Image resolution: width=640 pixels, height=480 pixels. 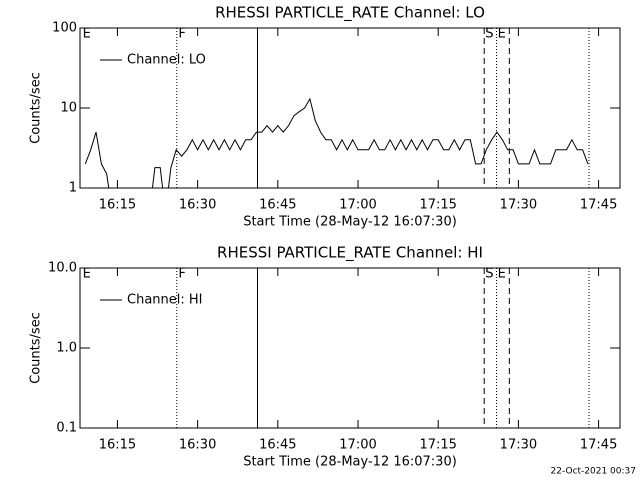 I want to click on y-tick-label: 1.0, so click(x=66, y=348).